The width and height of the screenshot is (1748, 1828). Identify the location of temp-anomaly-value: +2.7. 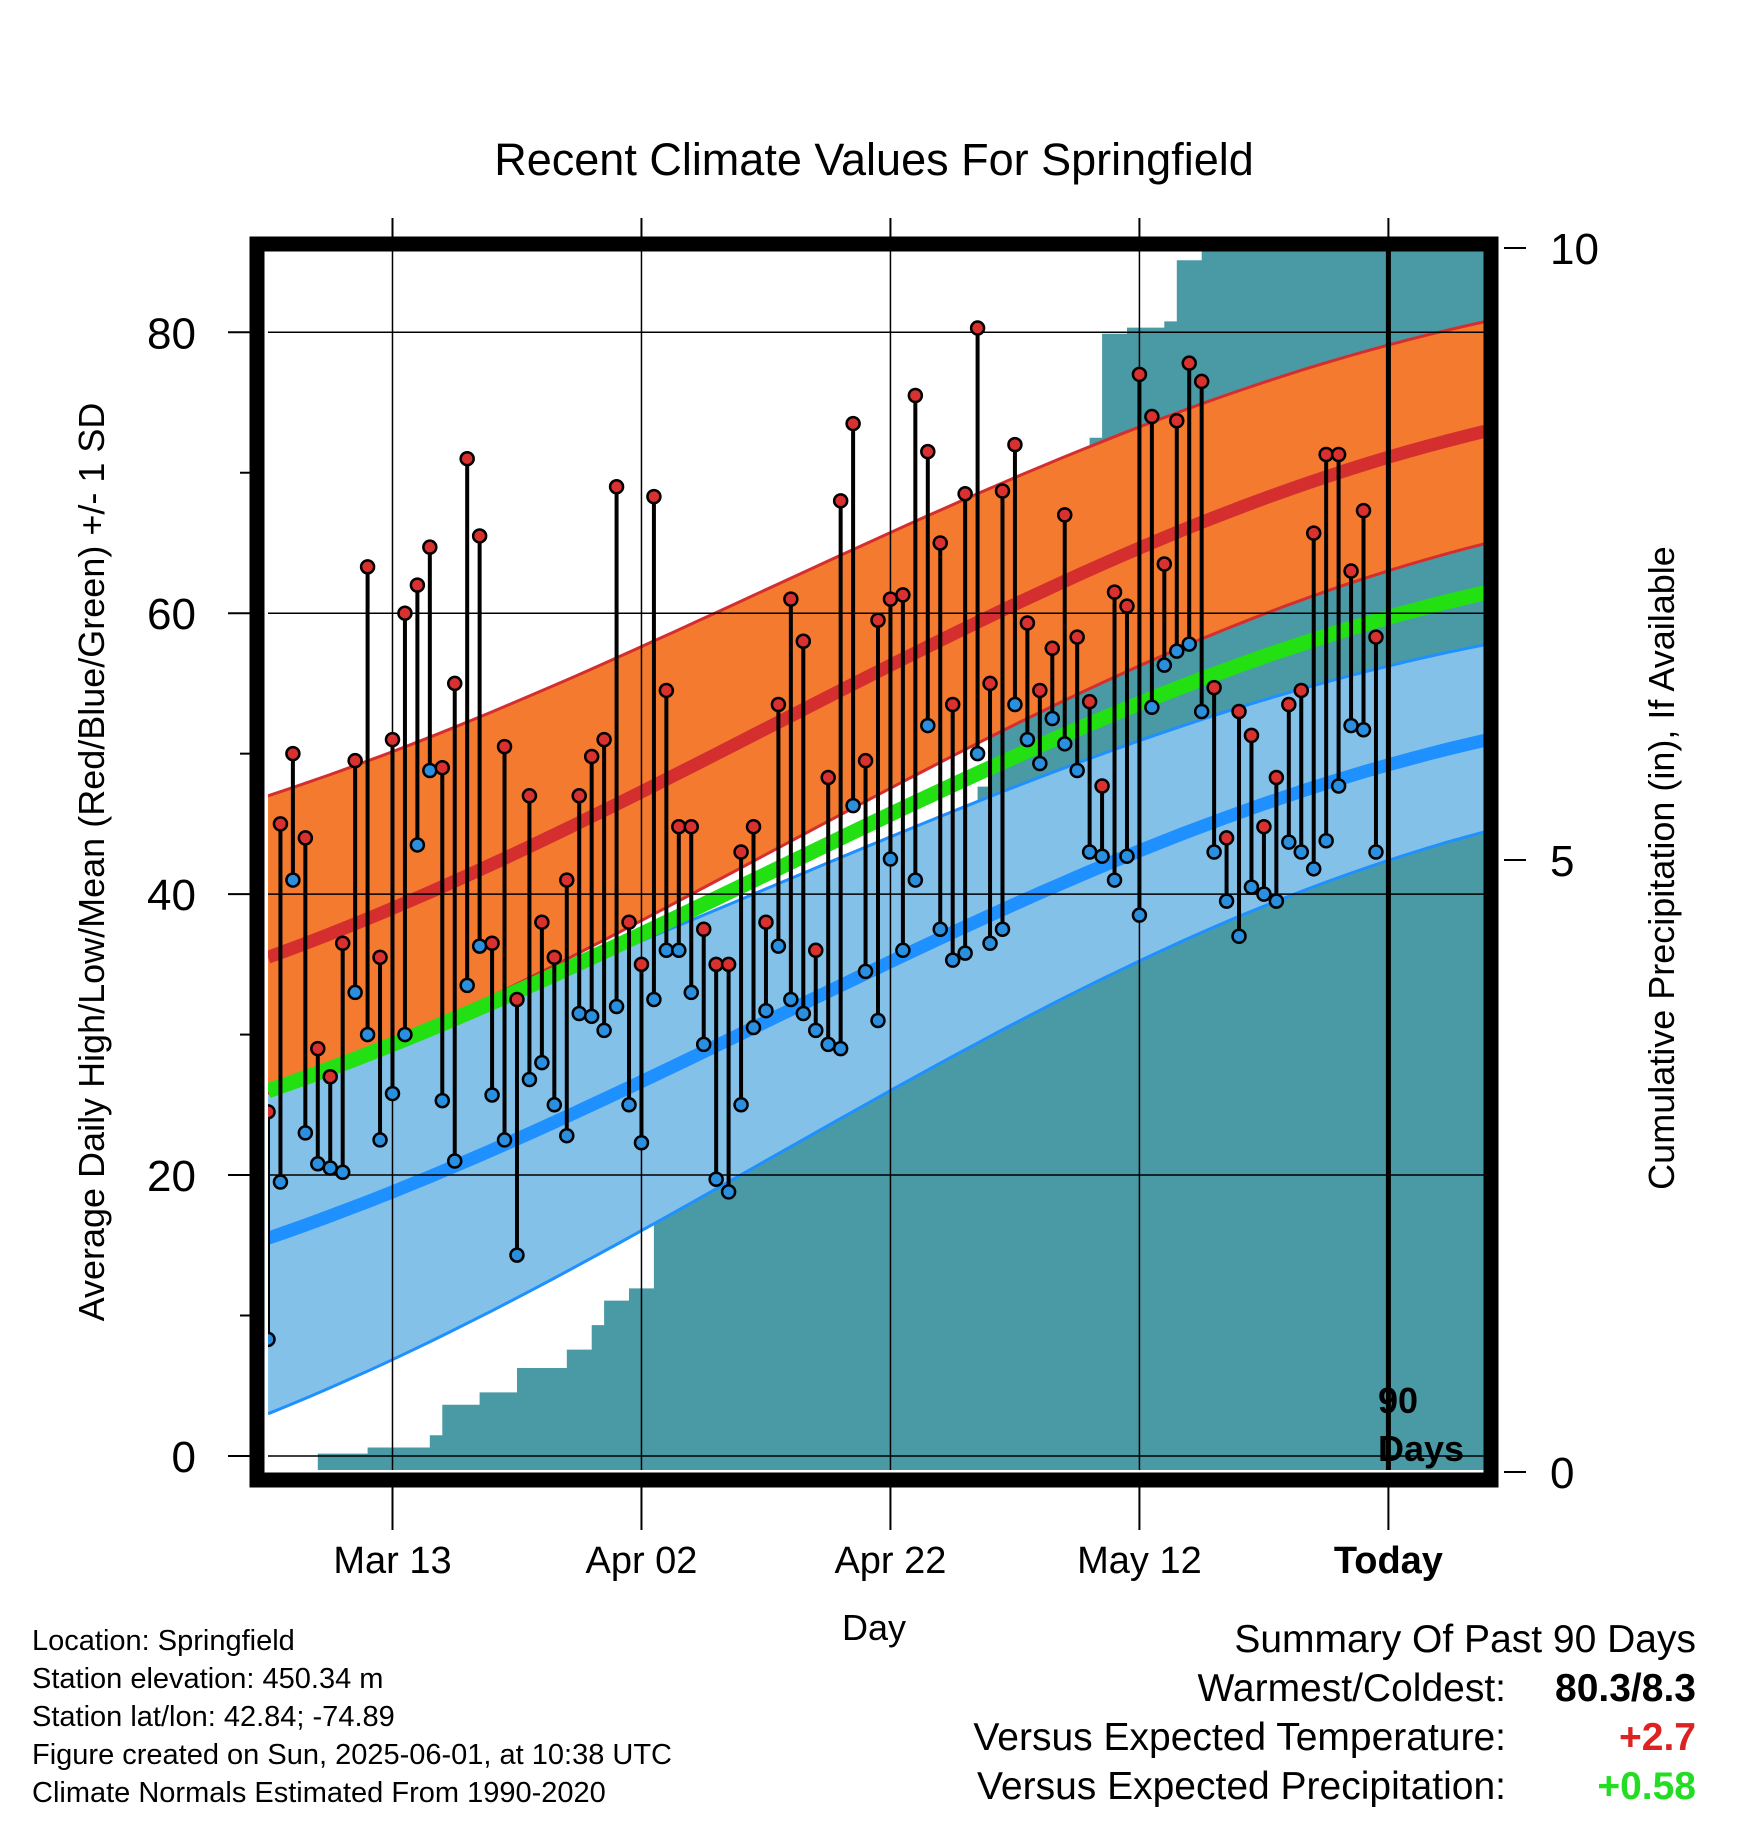
(1657, 1737).